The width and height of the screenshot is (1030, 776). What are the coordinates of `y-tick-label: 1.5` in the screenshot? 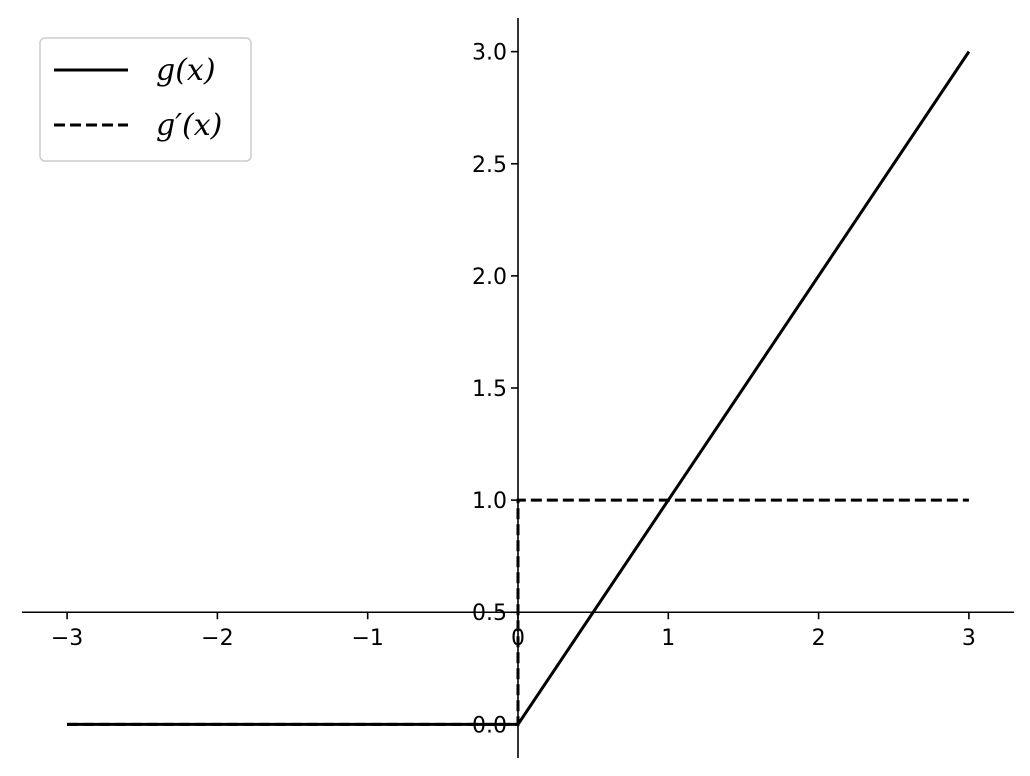 It's located at (489, 389).